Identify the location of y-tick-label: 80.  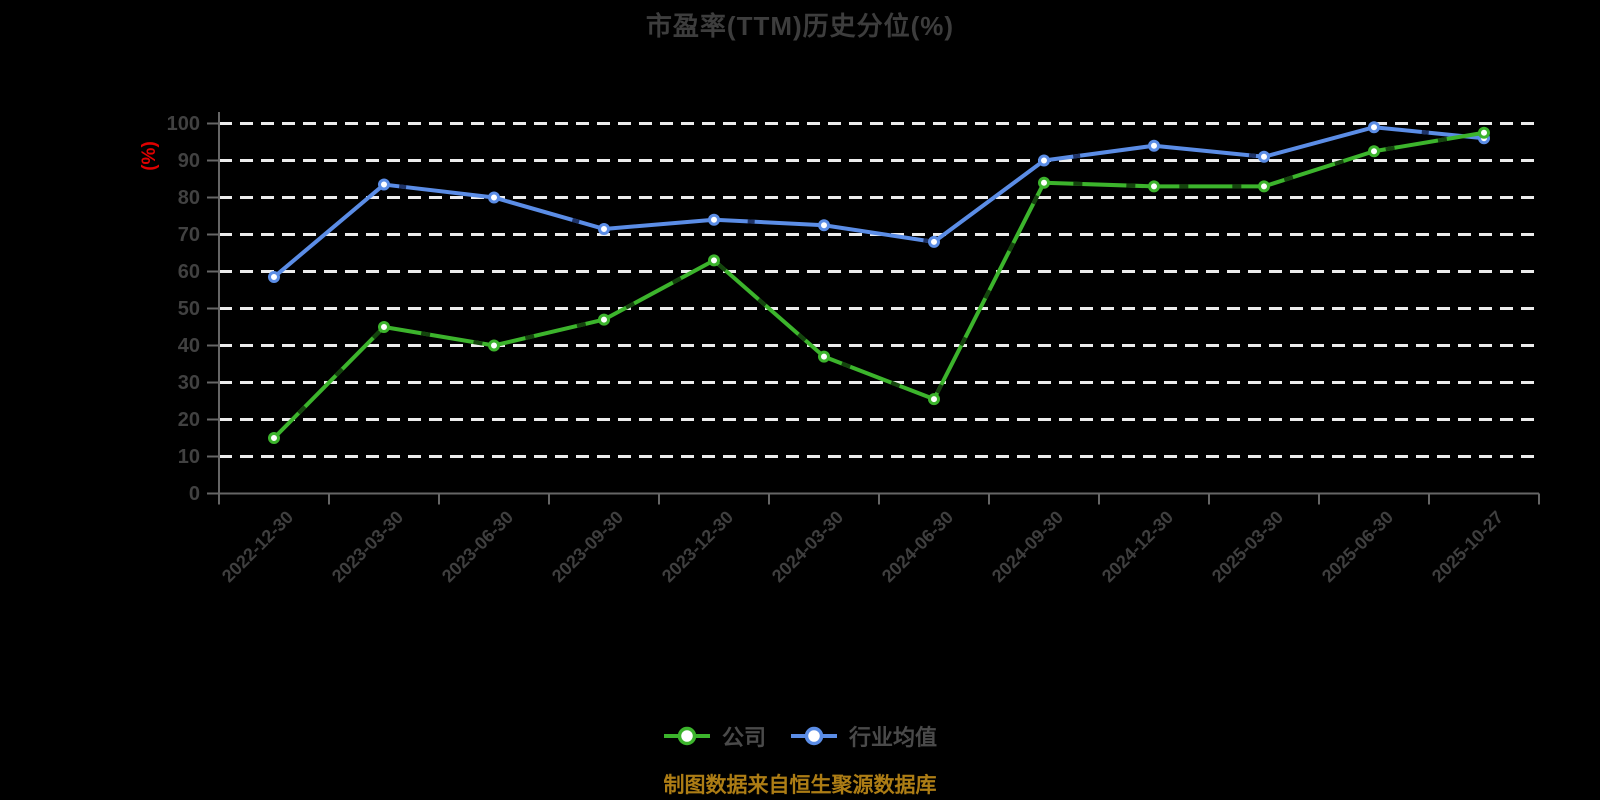
(188, 197).